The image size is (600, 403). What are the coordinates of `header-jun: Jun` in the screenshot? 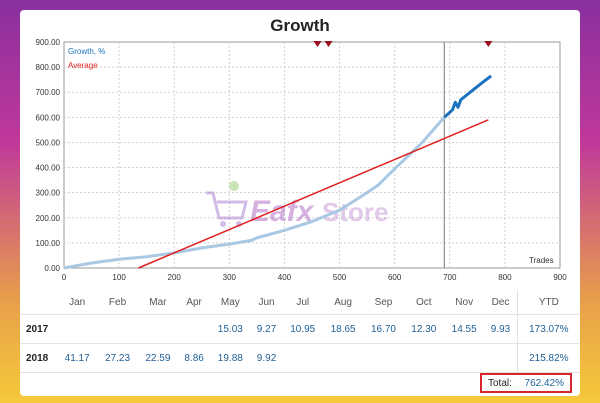 It's located at (266, 302).